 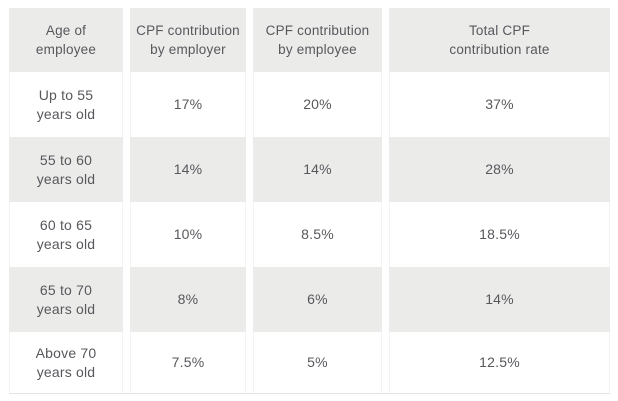 I want to click on employer-rate-65-to-70: 8%, so click(x=188, y=299).